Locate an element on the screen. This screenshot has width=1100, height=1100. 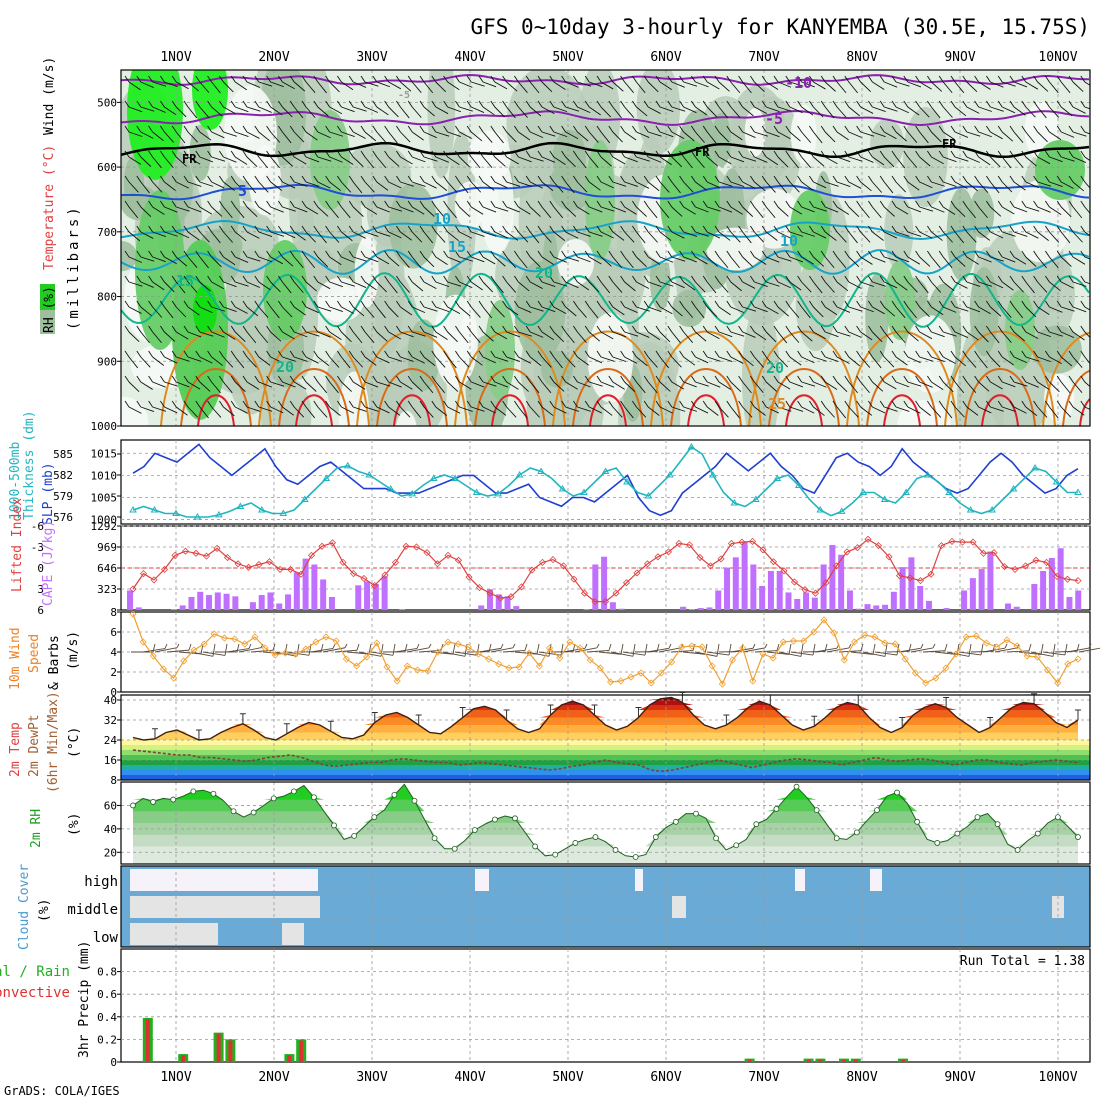
date-label-bottom: 3NOV is located at coordinates (371, 1077).